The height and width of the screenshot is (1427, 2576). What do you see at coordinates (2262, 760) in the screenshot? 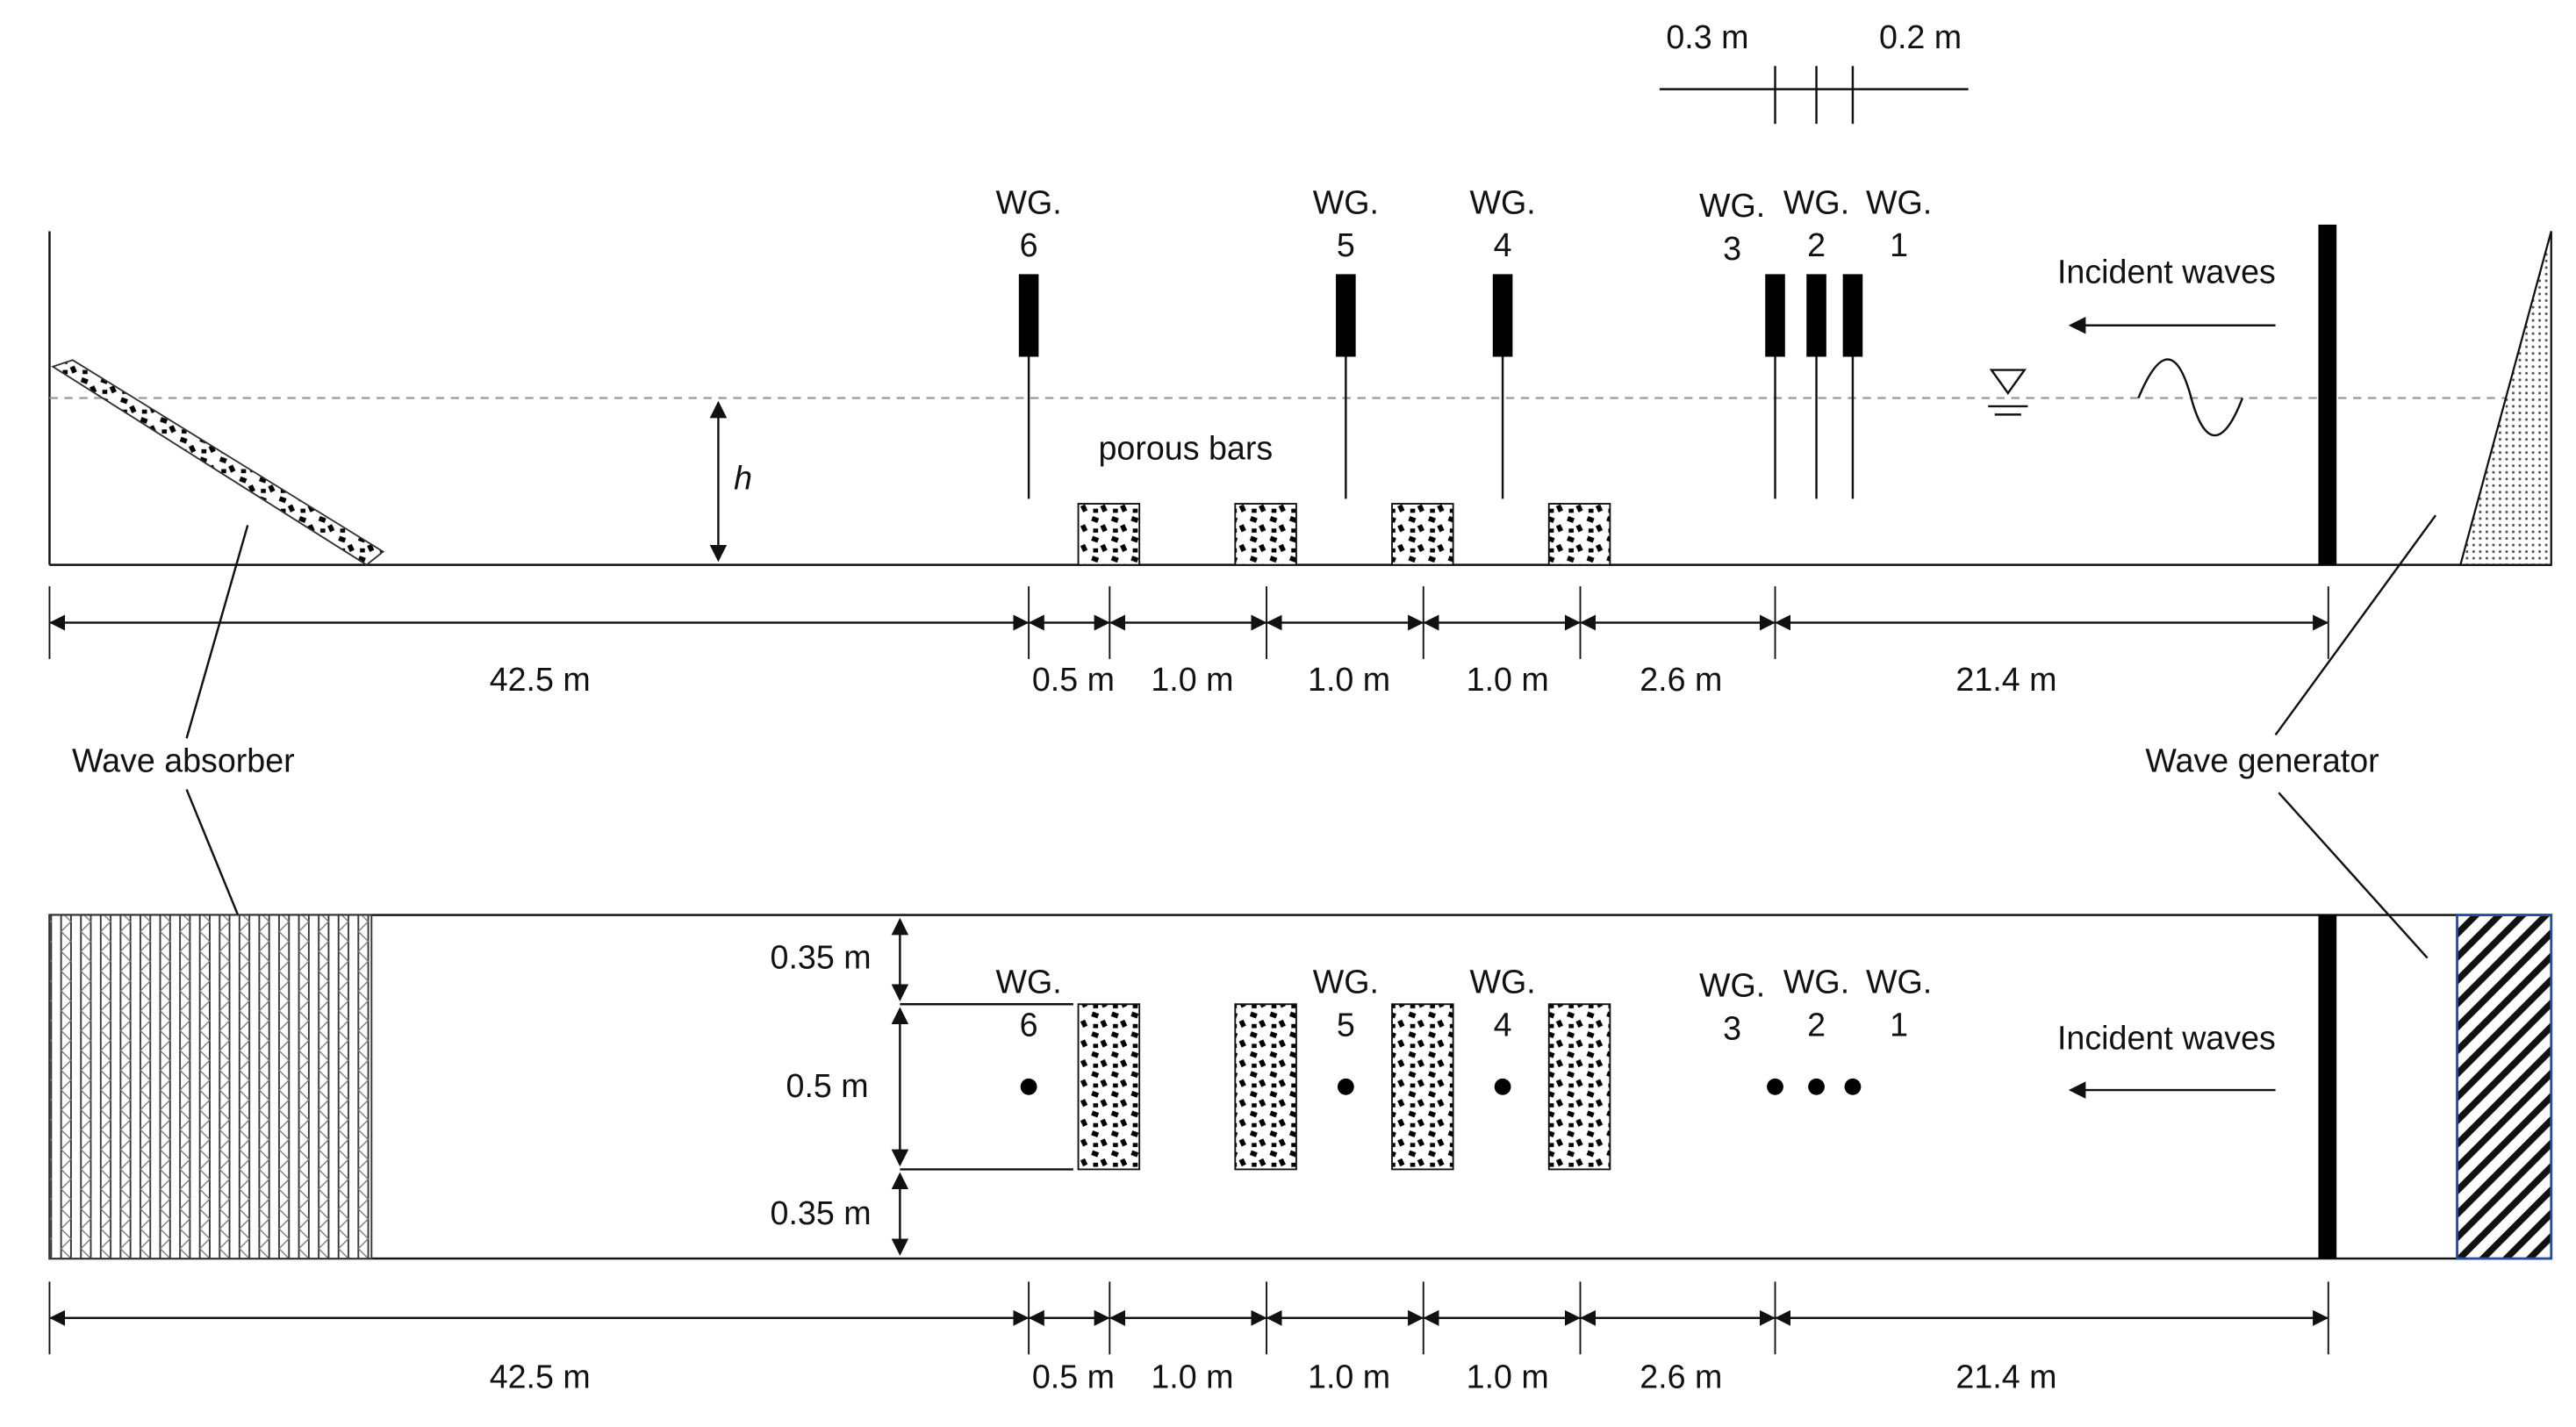
I see `callout-label: Wave generator` at bounding box center [2262, 760].